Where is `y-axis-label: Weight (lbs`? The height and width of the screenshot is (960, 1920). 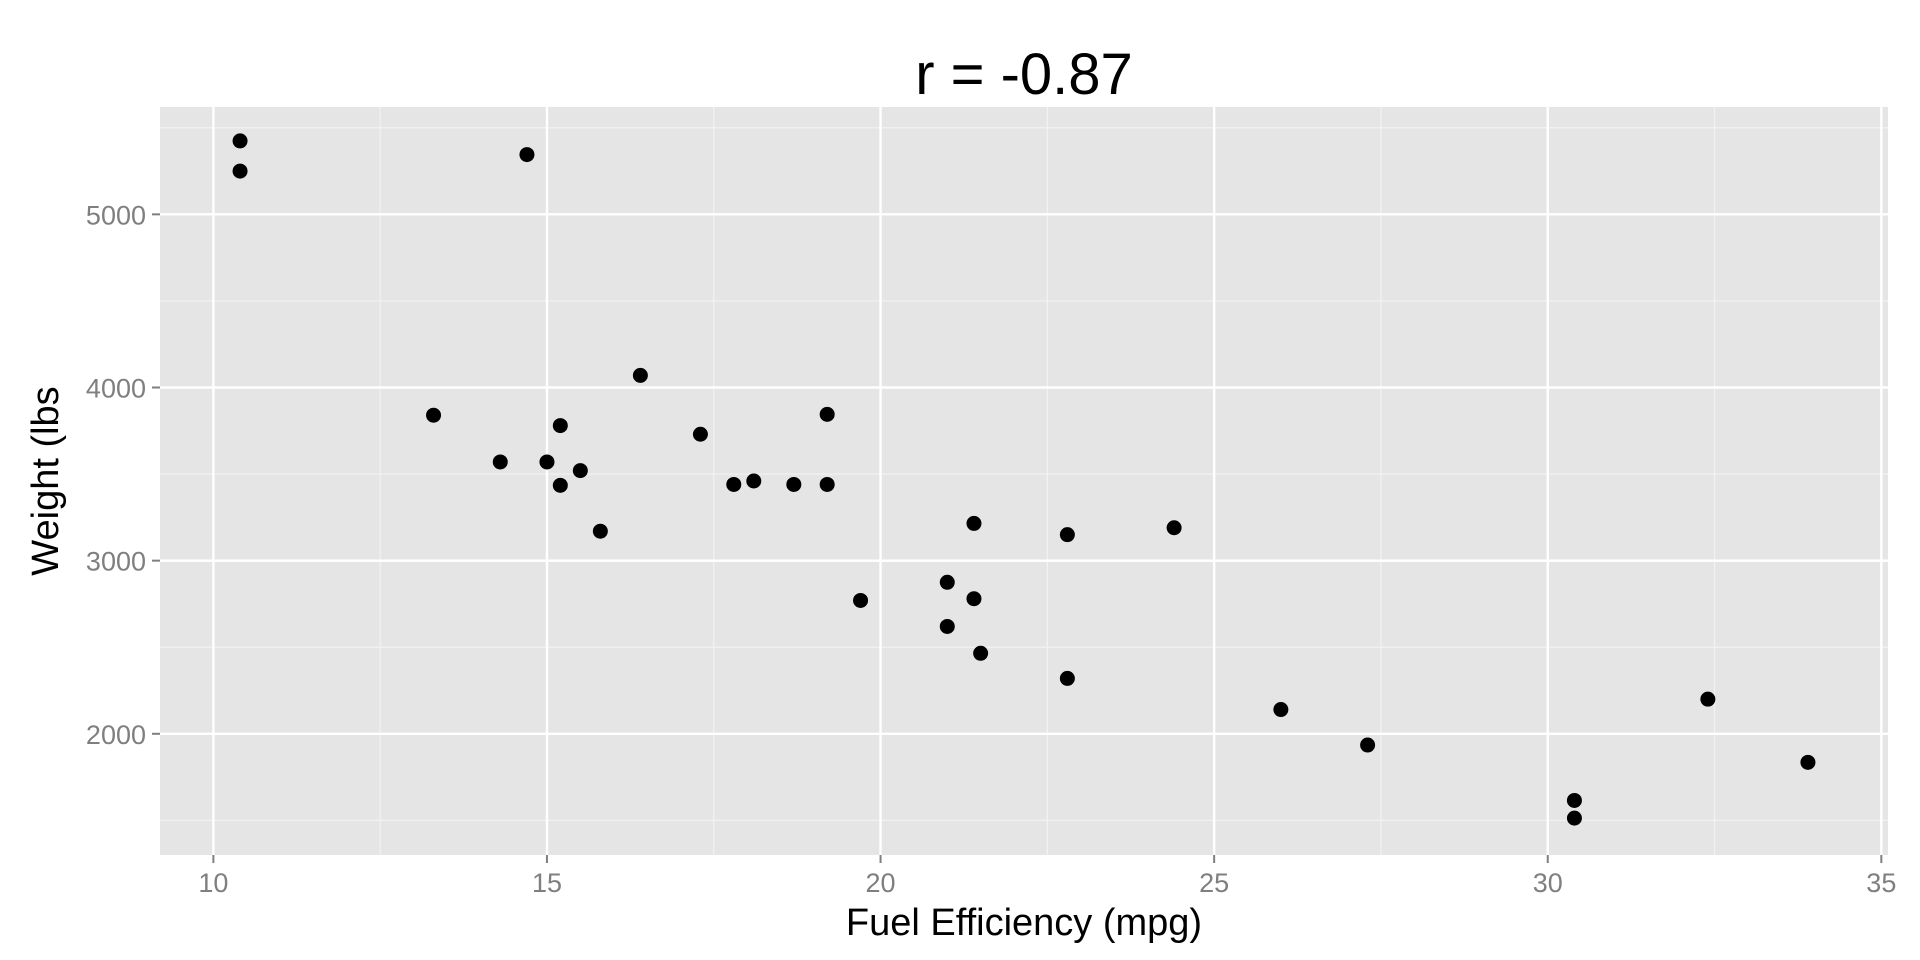
y-axis-label: Weight (lbs is located at coordinates (46, 480).